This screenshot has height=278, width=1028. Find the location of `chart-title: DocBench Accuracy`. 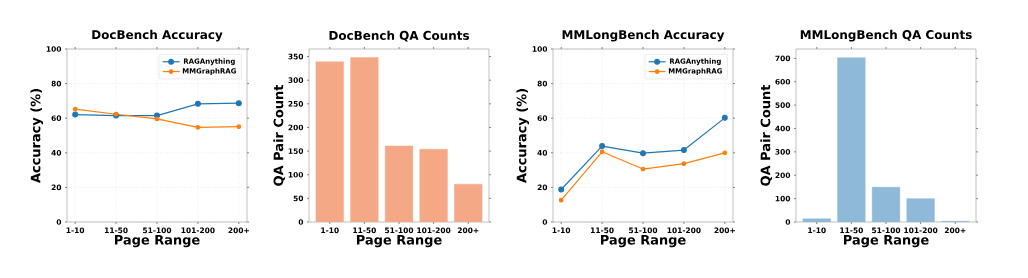

chart-title: DocBench Accuracy is located at coordinates (157, 35).